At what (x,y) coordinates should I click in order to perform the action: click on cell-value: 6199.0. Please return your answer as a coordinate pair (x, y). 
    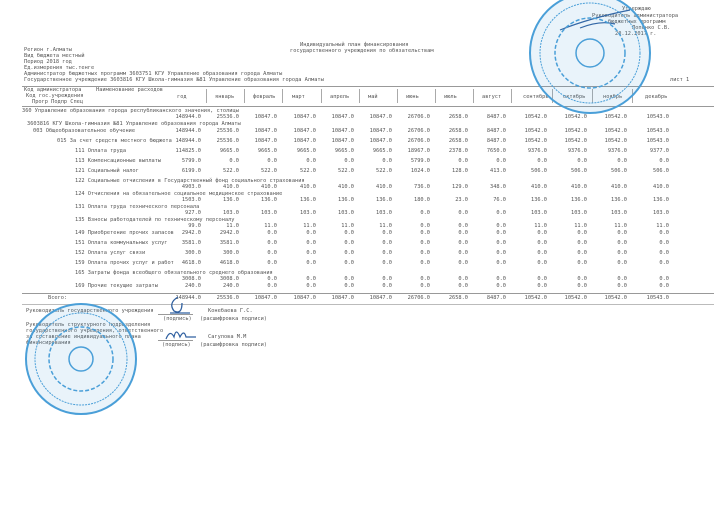
    Looking at the image, I should click on (191, 171).